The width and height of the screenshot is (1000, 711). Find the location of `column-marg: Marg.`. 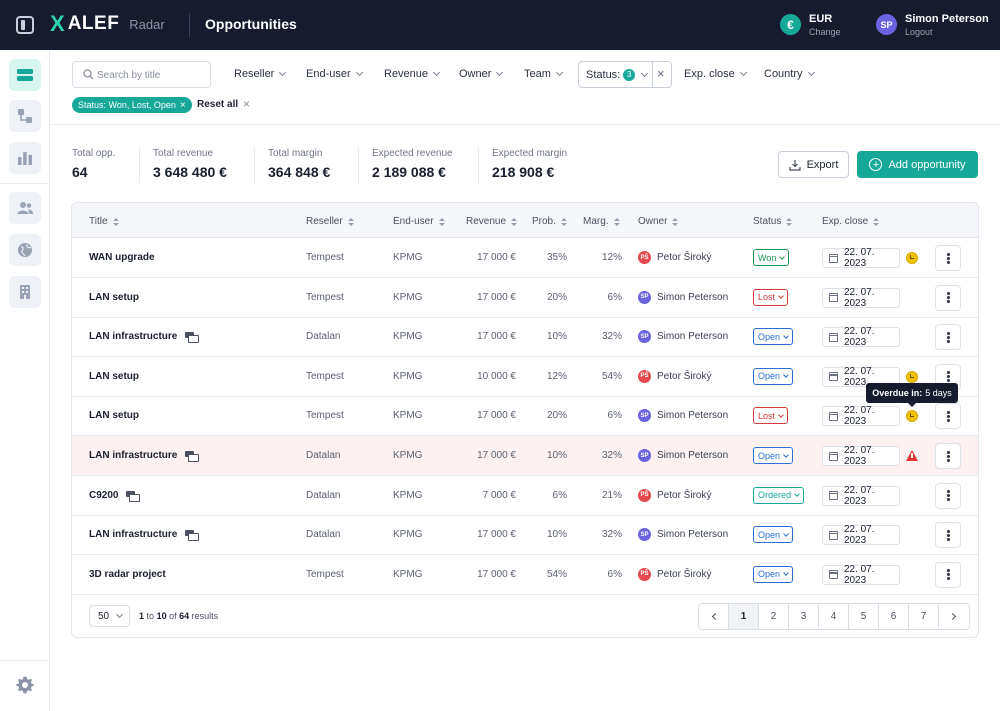

column-marg: Marg. is located at coordinates (601, 221).